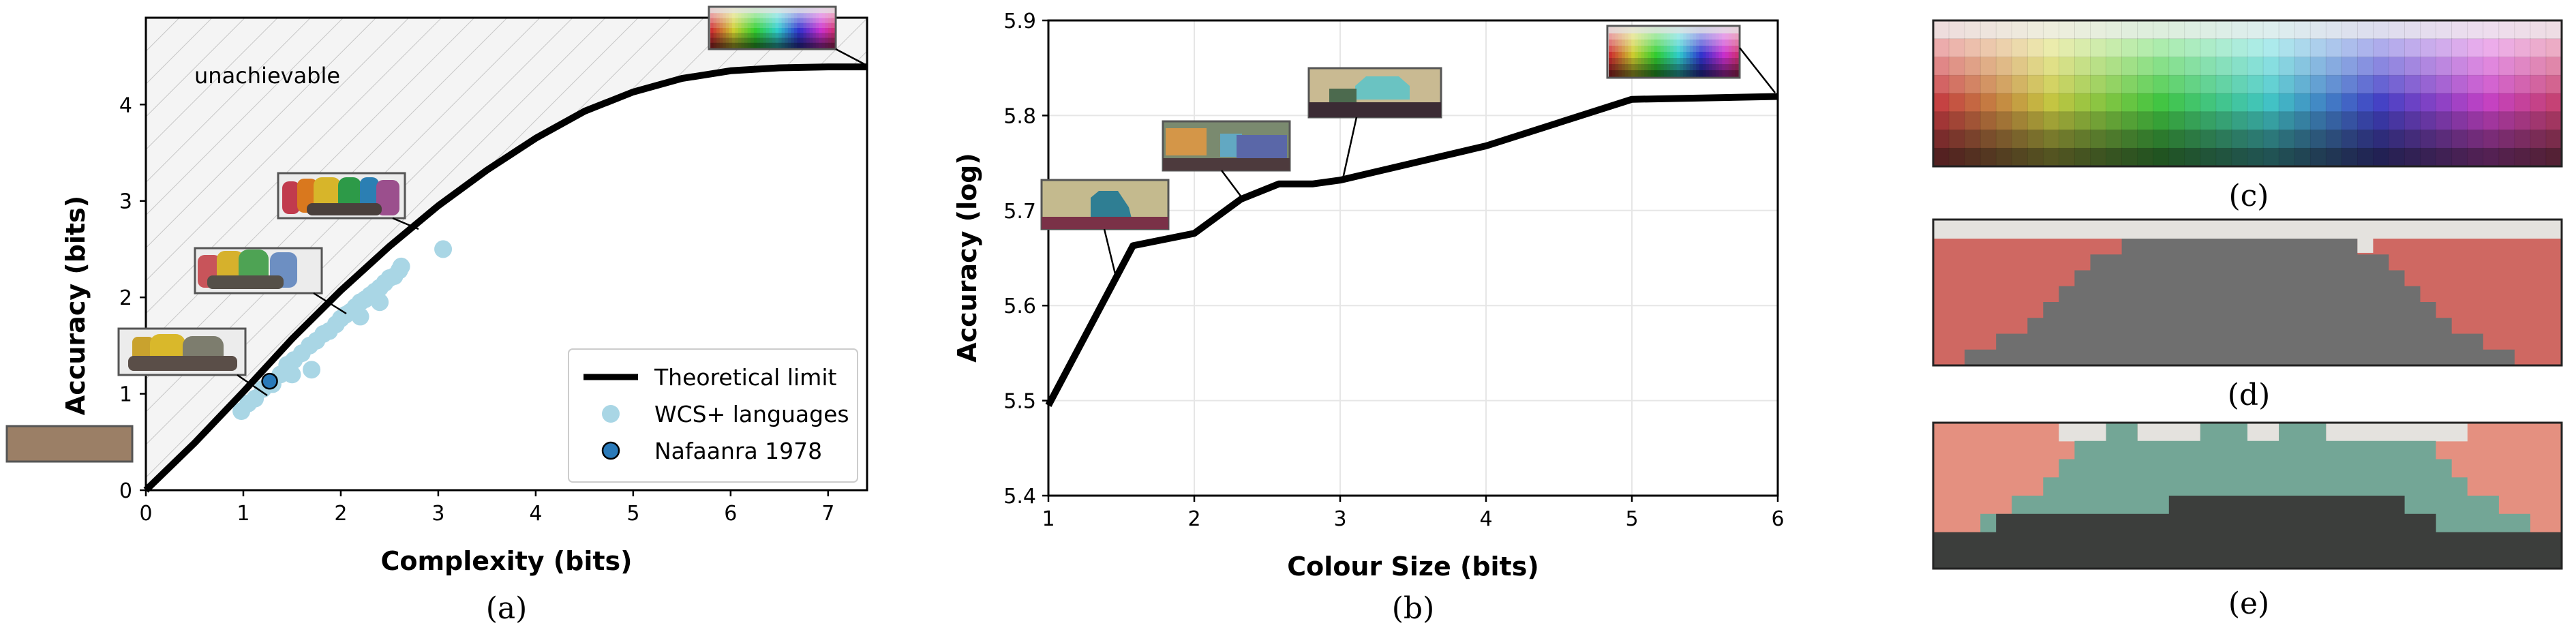 This screenshot has width=2576, height=632. I want to click on panel-e-partition: (e), so click(2247, 521).